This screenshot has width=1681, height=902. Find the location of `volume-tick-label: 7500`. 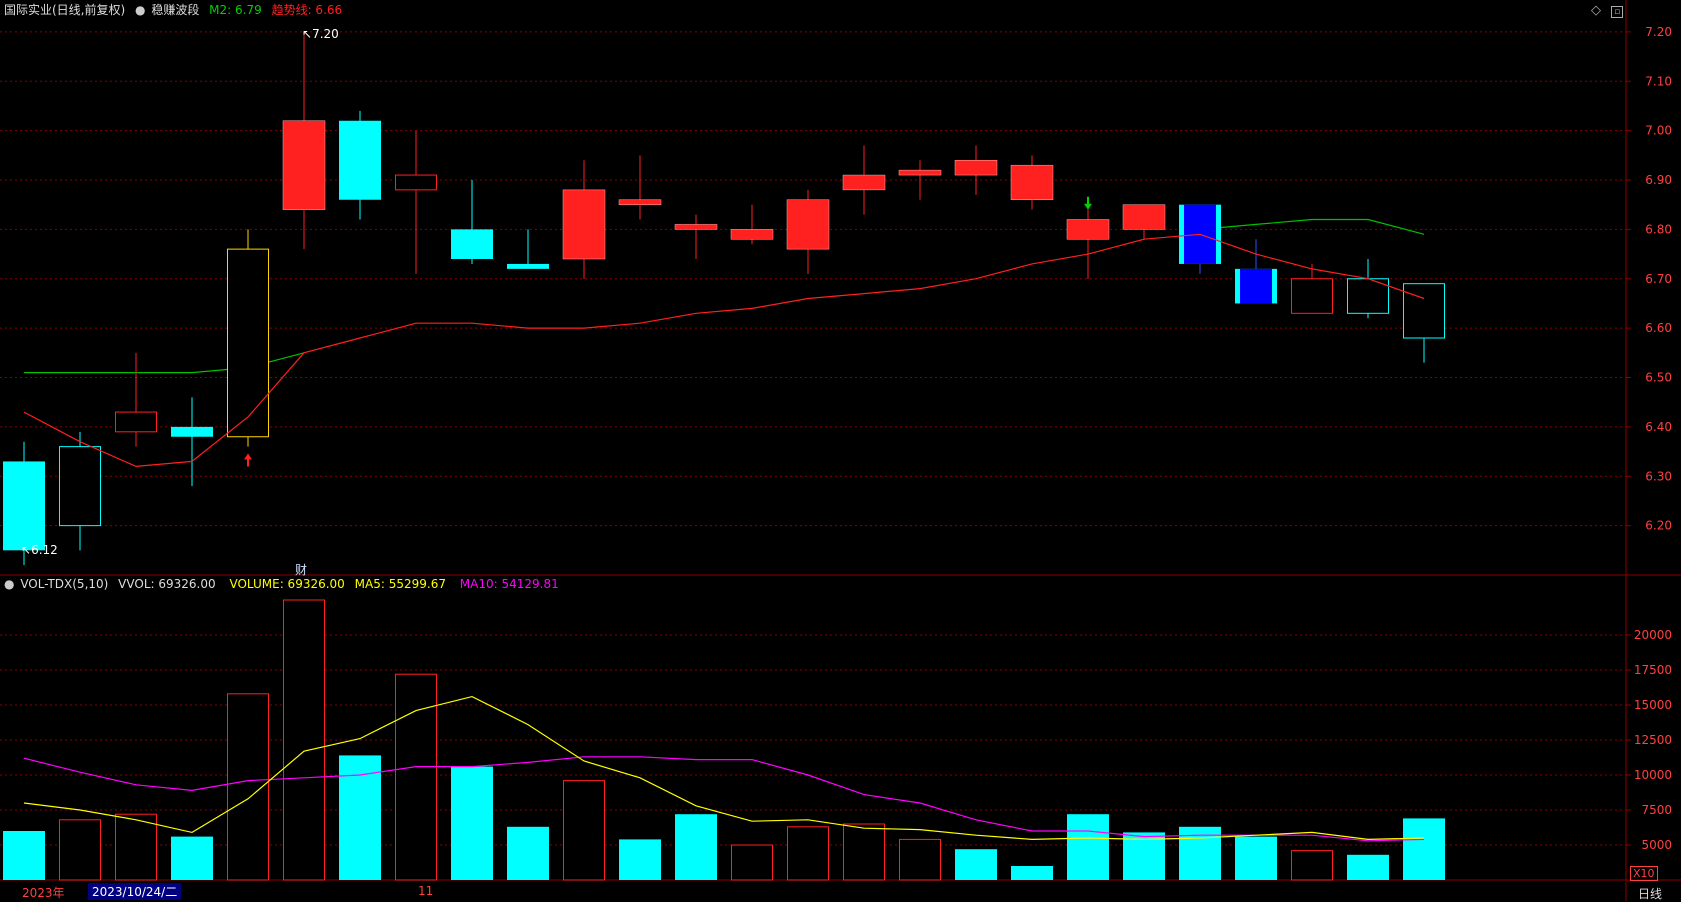

volume-tick-label: 7500 is located at coordinates (1656, 810).